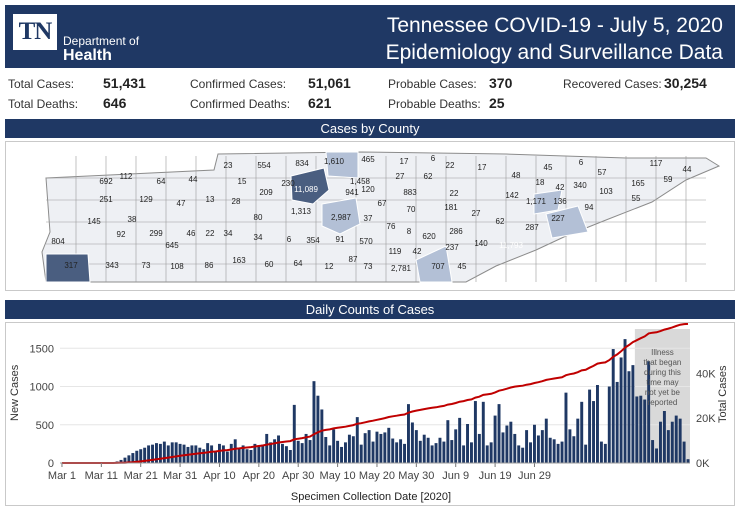 Image resolution: width=740 pixels, height=508 pixels. Describe the element at coordinates (43, 104) in the screenshot. I see `stat-label: Total Deaths:` at that location.